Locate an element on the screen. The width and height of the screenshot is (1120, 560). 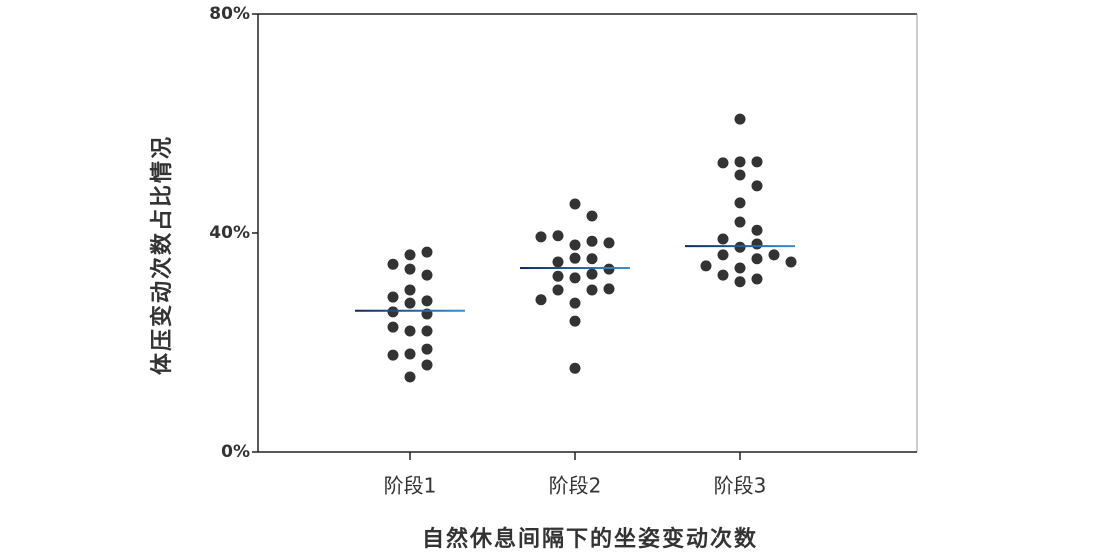
y-tick-label: 0% is located at coordinates (235, 452).